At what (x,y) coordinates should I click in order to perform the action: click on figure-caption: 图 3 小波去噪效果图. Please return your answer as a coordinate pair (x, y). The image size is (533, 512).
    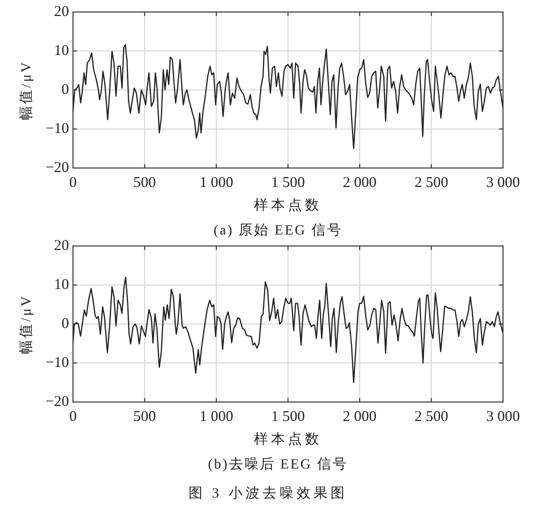
    Looking at the image, I should click on (268, 494).